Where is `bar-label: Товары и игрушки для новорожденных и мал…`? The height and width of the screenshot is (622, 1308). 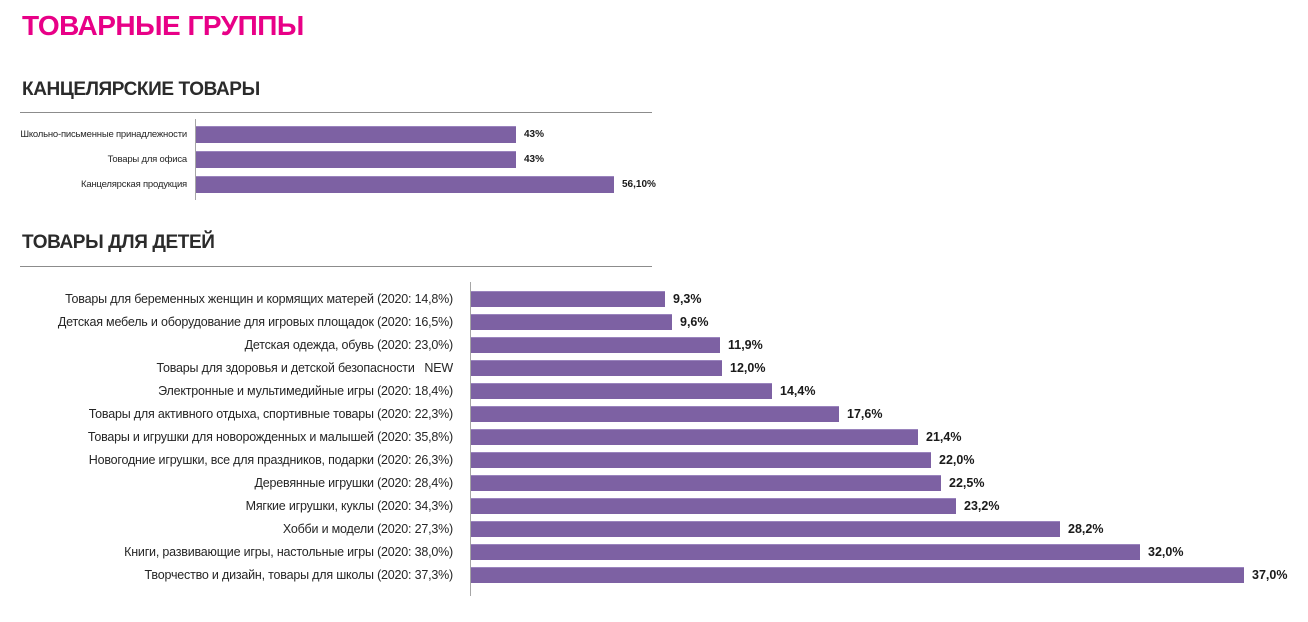
bar-label: Товары и игрушки для новорожденных и мал… is located at coordinates (270, 436).